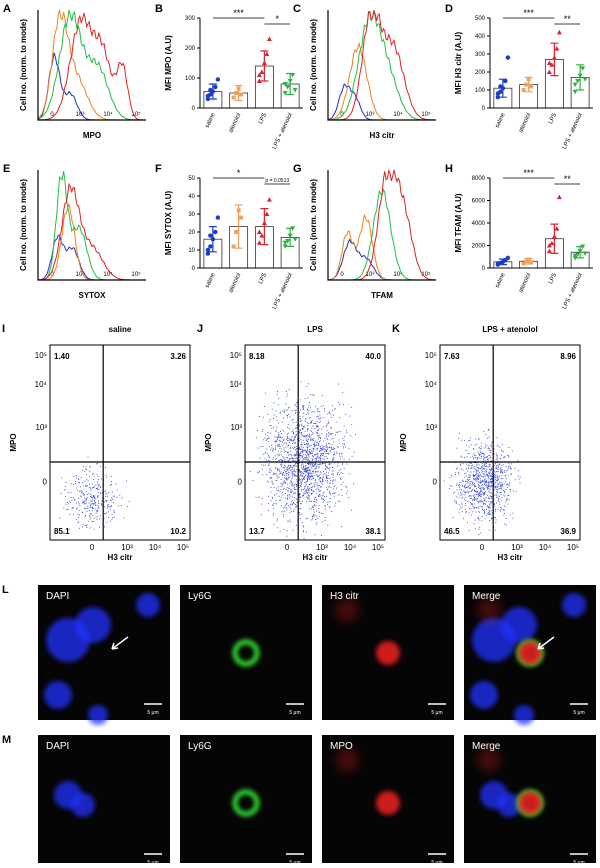 The height and width of the screenshot is (868, 600). I want to click on data-point, so click(213, 239).